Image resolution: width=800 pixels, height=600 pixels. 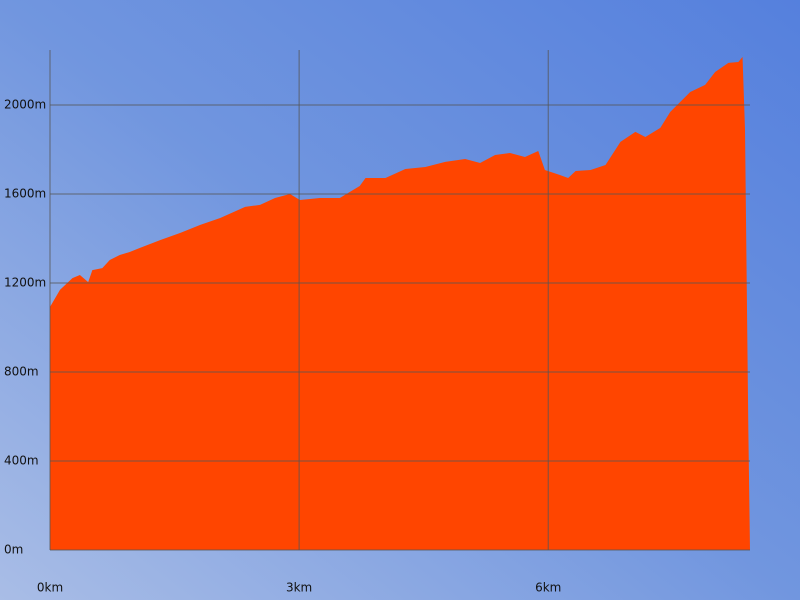 What do you see at coordinates (548, 588) in the screenshot?
I see `x-tick-label: 6km` at bounding box center [548, 588].